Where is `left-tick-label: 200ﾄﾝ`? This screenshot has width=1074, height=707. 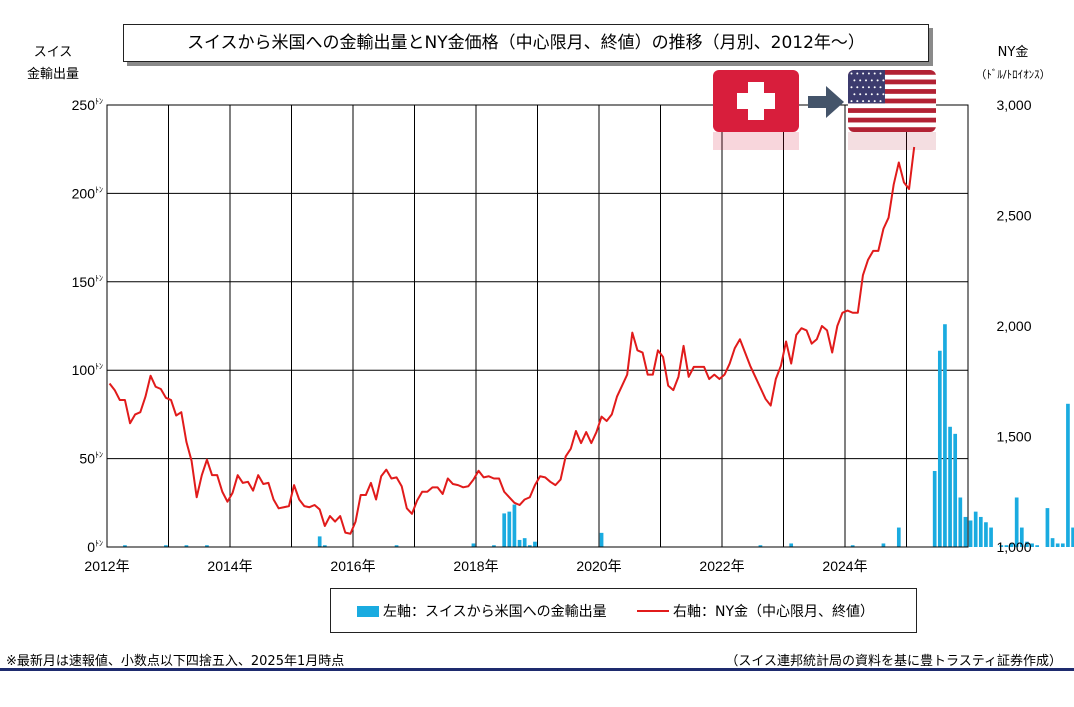
left-tick-label: 200ﾄﾝ is located at coordinates (87, 193).